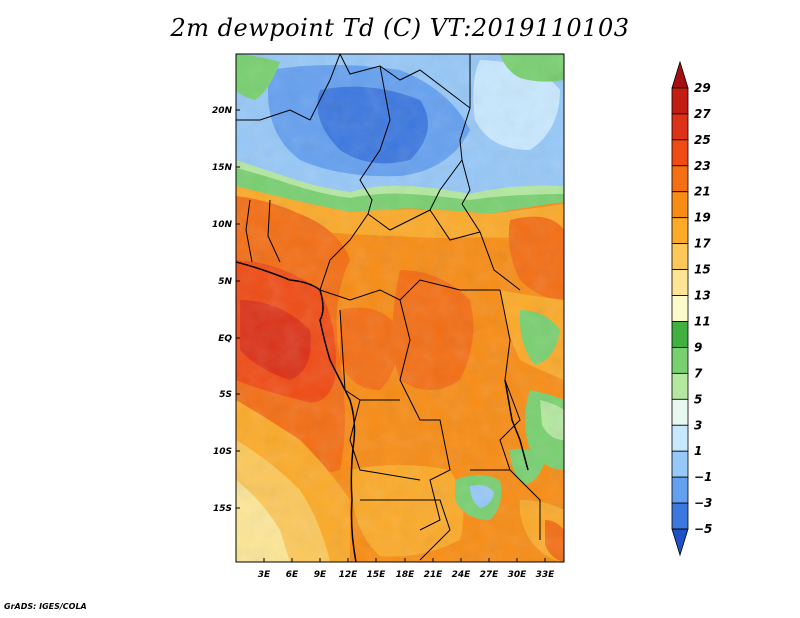 The image size is (800, 618). Describe the element at coordinates (703, 477) in the screenshot. I see `colorbar-label: −1` at that location.